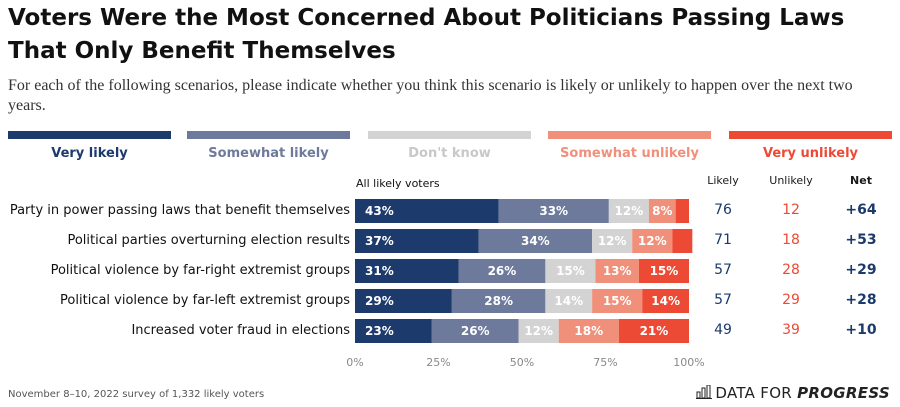  What do you see at coordinates (522, 362) in the screenshot?
I see `x-tick-label: 50%` at bounding box center [522, 362].